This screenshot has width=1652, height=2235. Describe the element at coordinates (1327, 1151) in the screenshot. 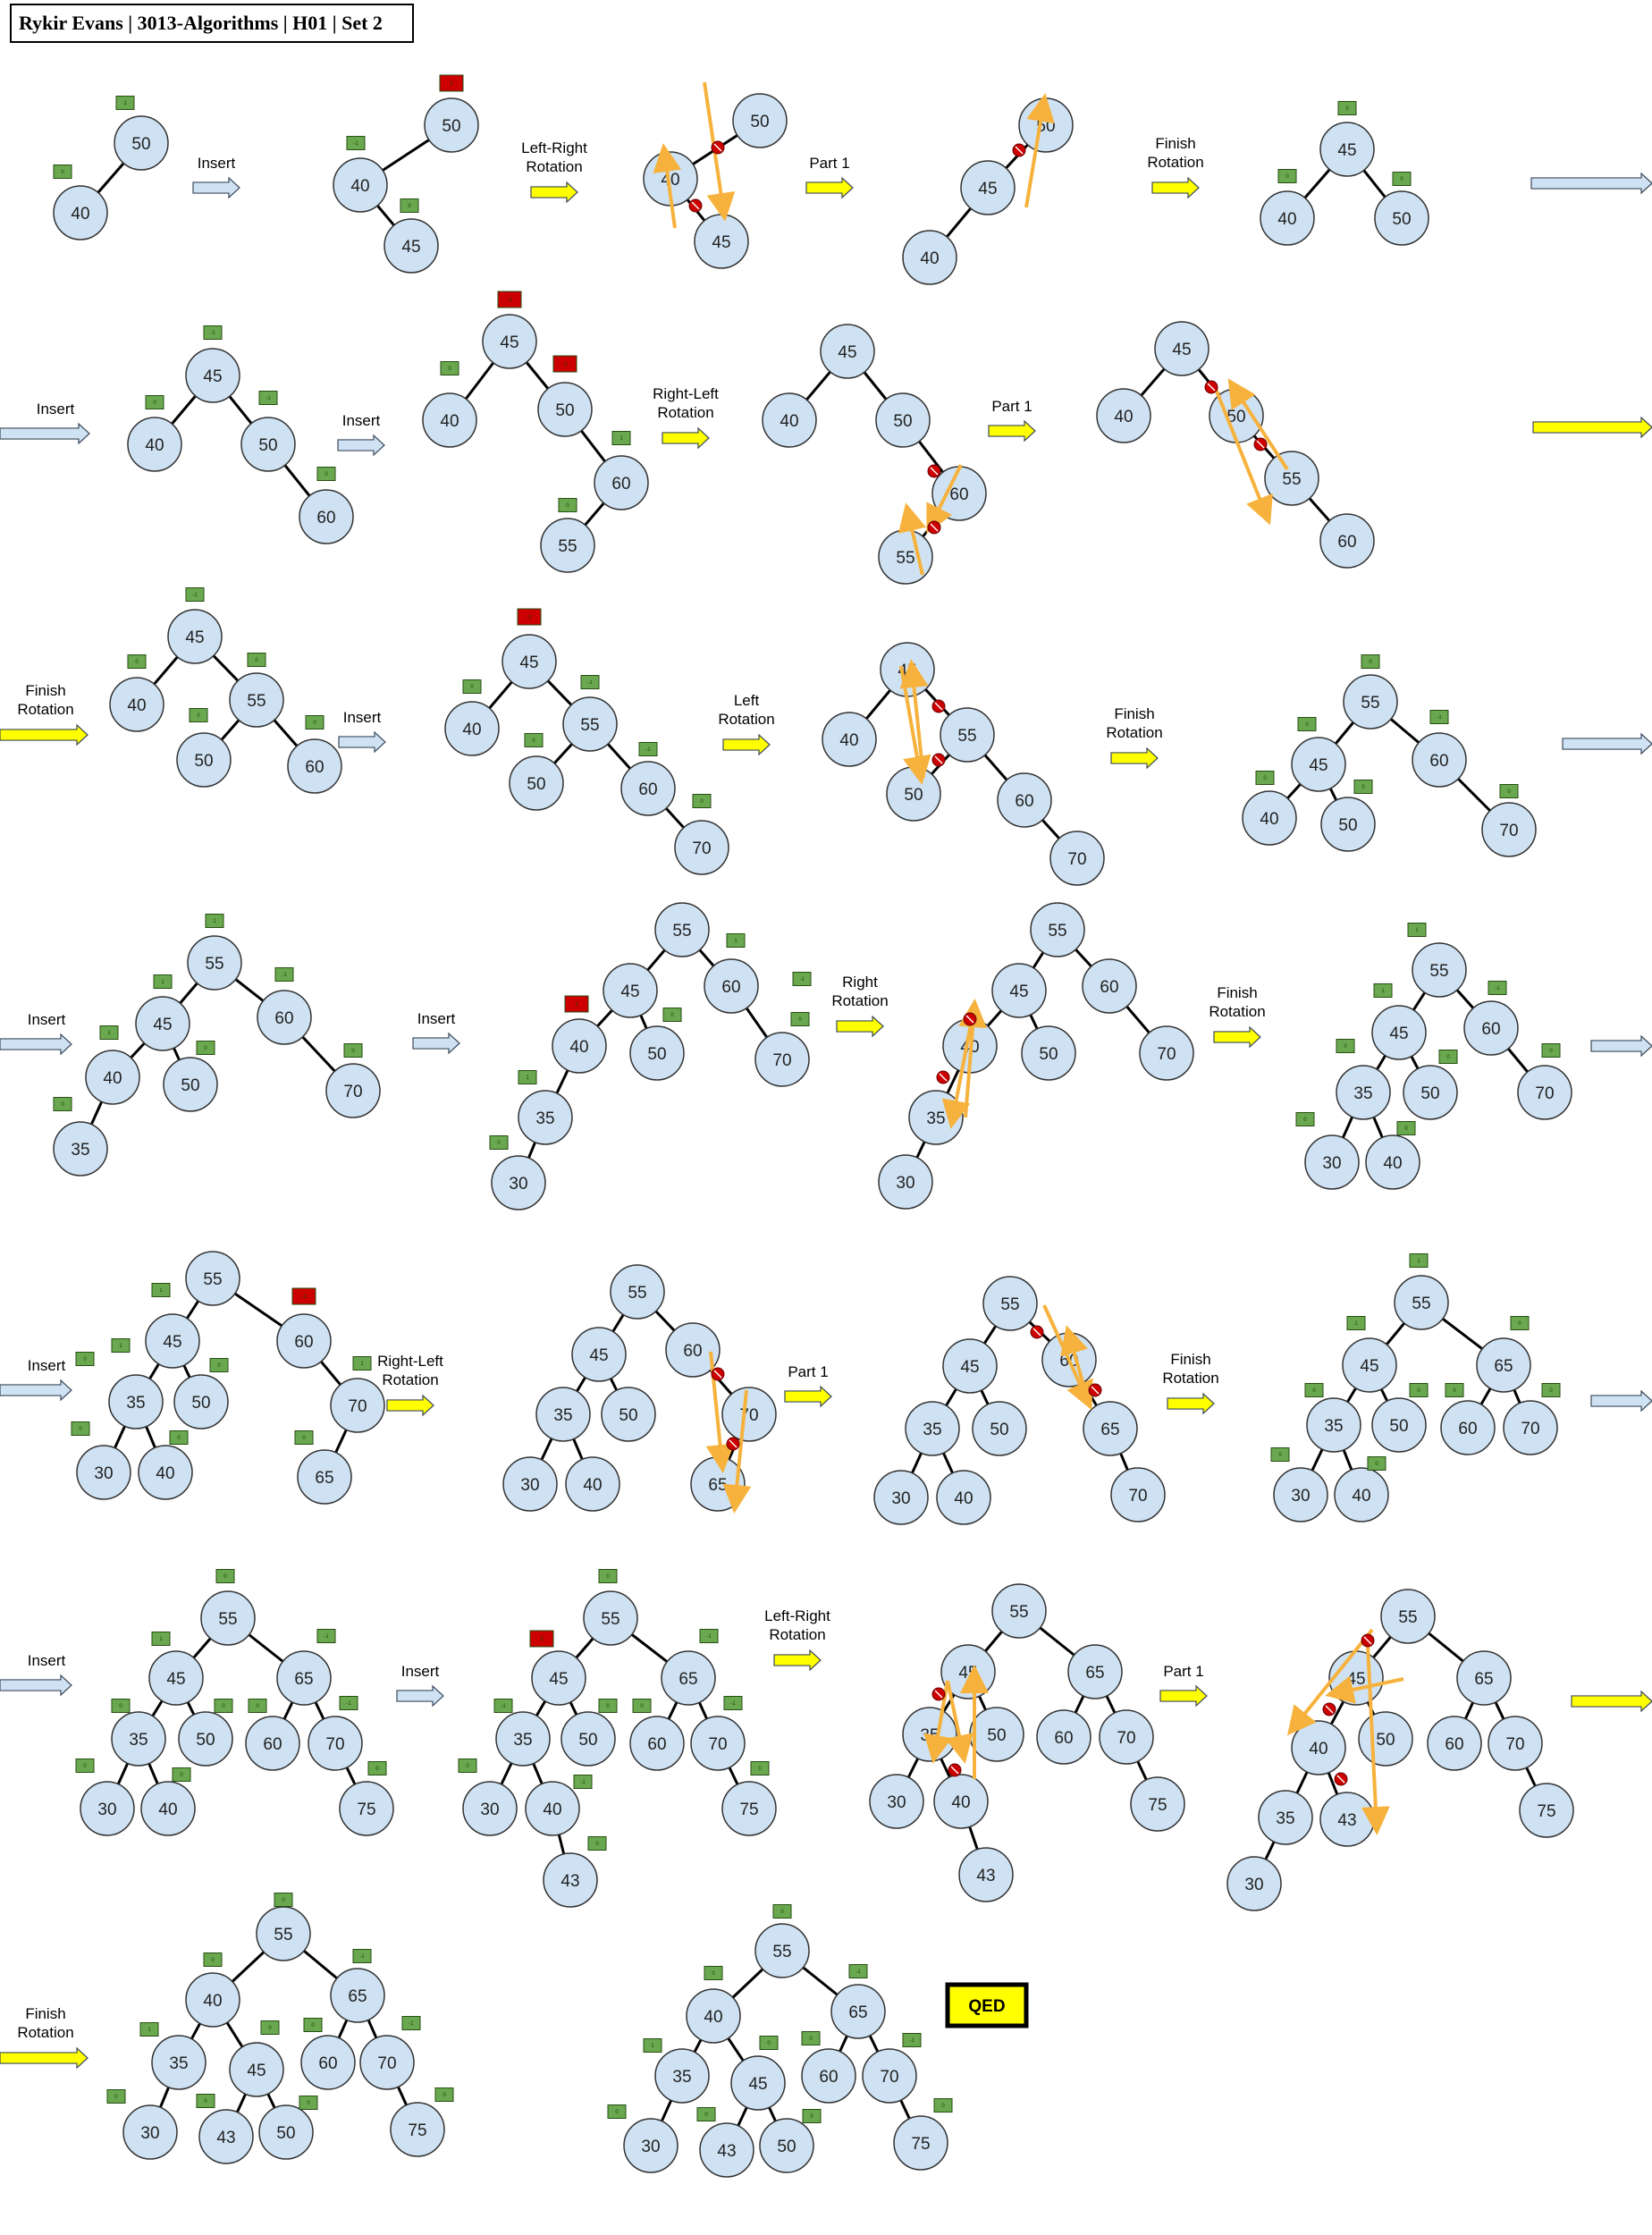

I see `tree-node-30: 30 0` at that location.